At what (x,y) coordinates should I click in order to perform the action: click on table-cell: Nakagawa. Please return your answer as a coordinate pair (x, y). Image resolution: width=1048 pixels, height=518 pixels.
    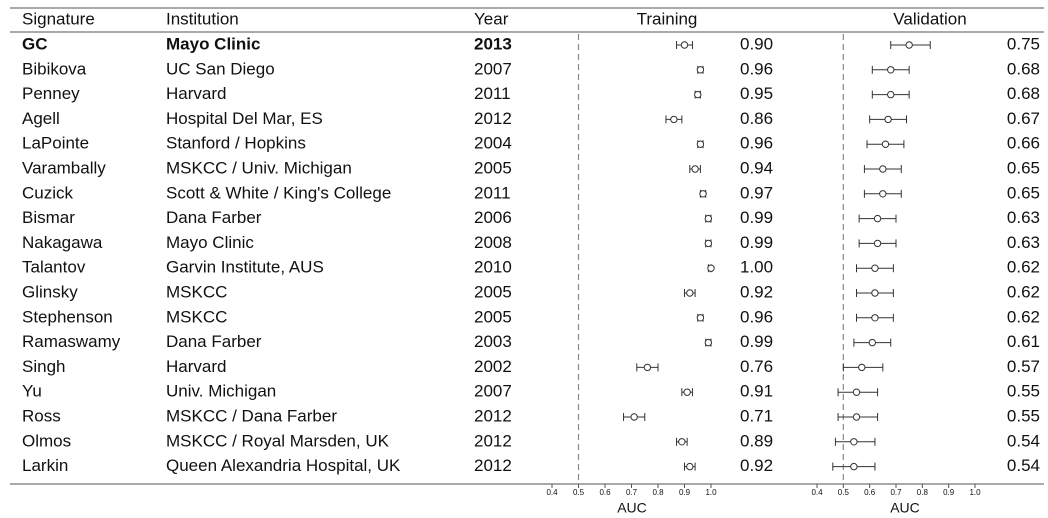
    Looking at the image, I should click on (62, 242).